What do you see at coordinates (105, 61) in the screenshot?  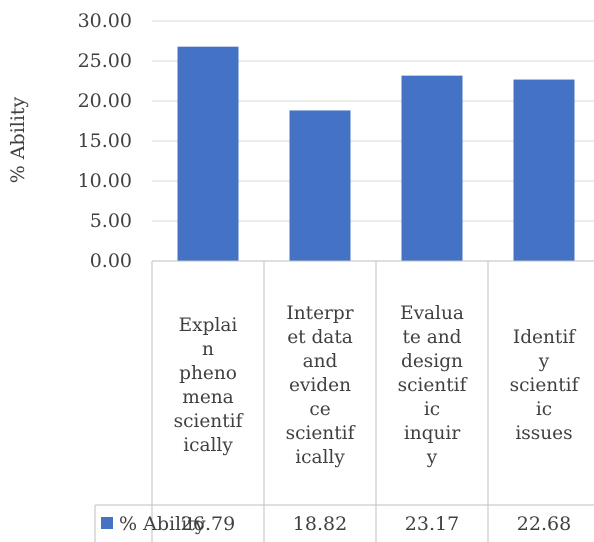 I see `y-tick-label: 25.00` at bounding box center [105, 61].